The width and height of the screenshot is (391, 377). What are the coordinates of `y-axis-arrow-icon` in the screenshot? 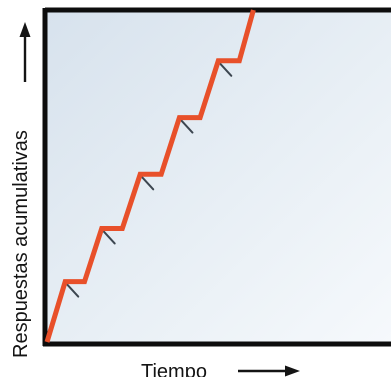 It's located at (25, 52).